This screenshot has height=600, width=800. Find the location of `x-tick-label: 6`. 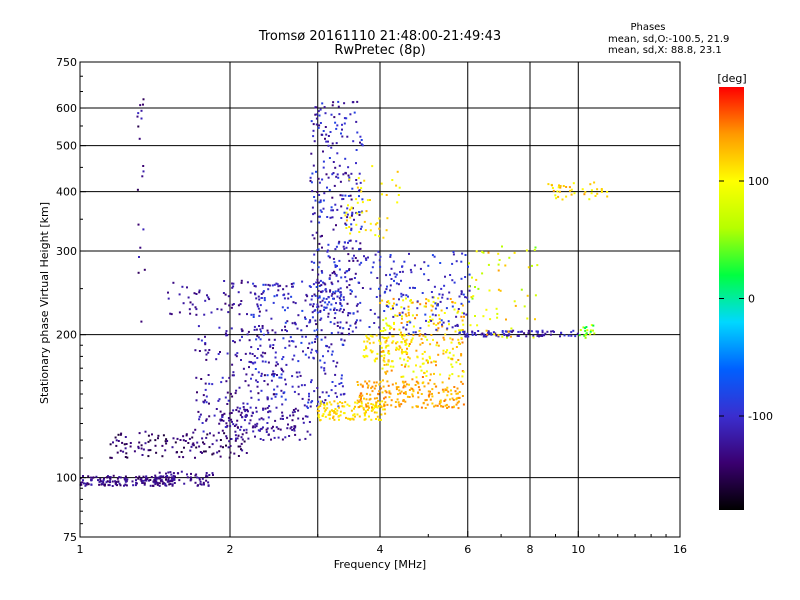

x-tick-label: 6 is located at coordinates (467, 549).